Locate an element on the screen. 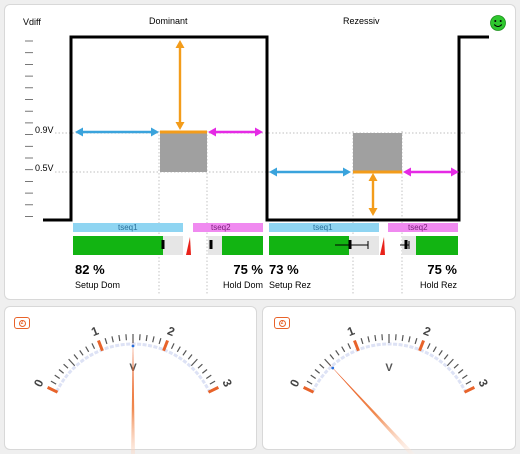 This screenshot has width=520, height=454. setup-rez-value: 73 % is located at coordinates (284, 269).